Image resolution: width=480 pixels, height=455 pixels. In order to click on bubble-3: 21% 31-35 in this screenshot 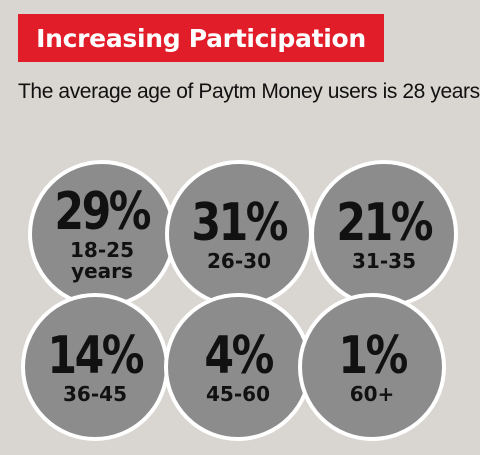, I will do `click(384, 234)`.